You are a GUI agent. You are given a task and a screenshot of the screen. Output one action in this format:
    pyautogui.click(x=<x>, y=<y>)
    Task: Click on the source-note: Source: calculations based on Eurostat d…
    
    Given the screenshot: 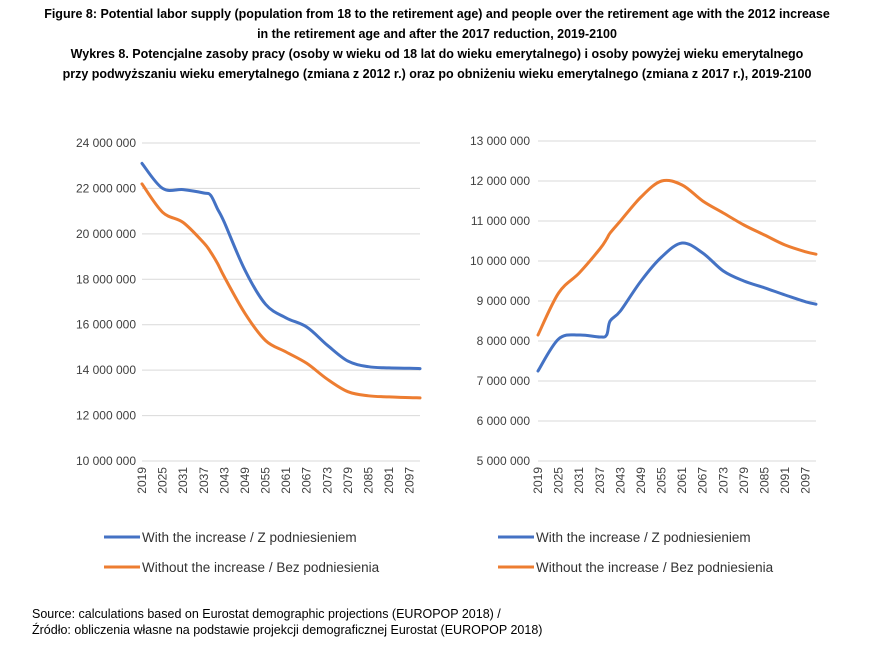 What is the action you would take?
    pyautogui.click(x=287, y=622)
    